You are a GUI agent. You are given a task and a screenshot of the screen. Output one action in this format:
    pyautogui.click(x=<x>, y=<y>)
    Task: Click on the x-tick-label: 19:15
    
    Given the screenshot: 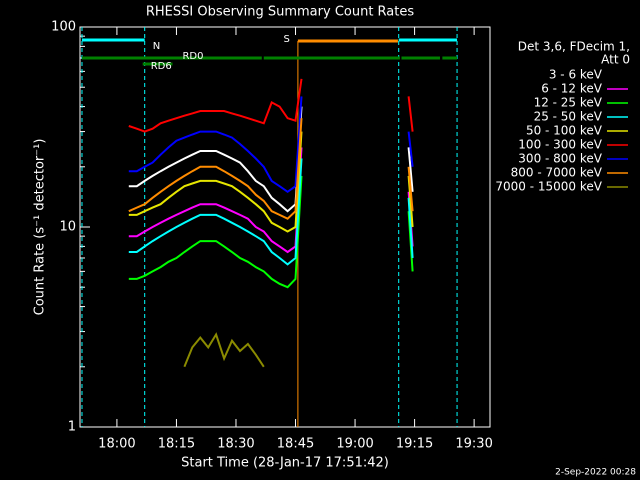 What is the action you would take?
    pyautogui.click(x=414, y=444)
    